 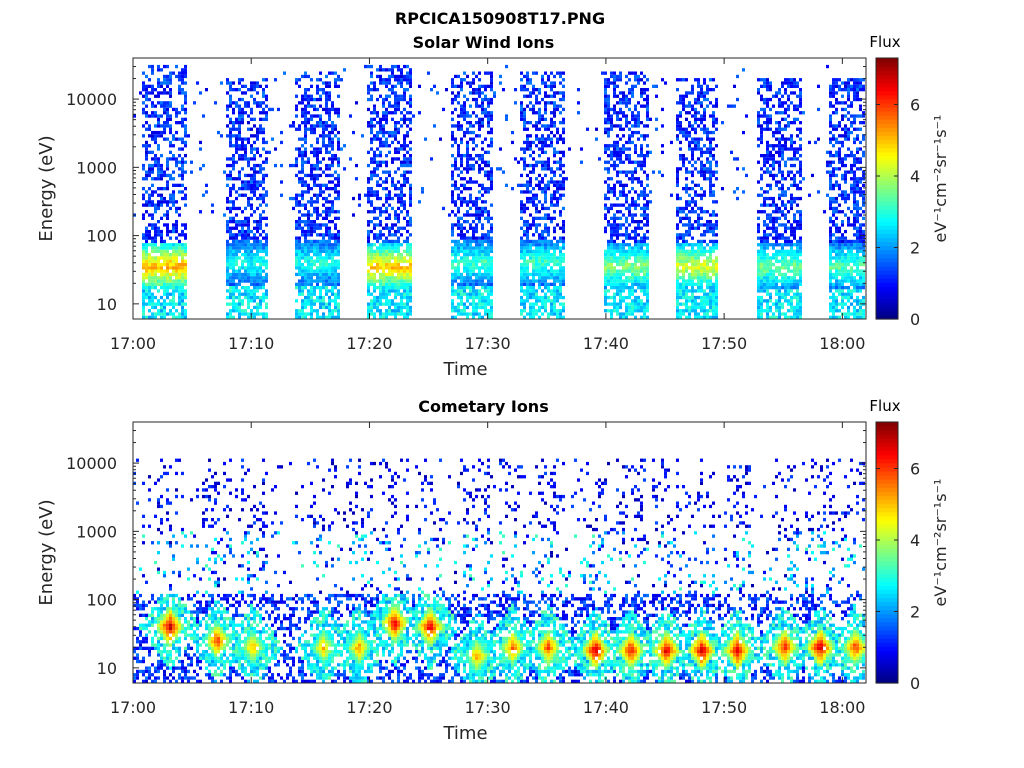 What do you see at coordinates (500, 18) in the screenshot?
I see `figure-title: RPCICA150908T17.PNG` at bounding box center [500, 18].